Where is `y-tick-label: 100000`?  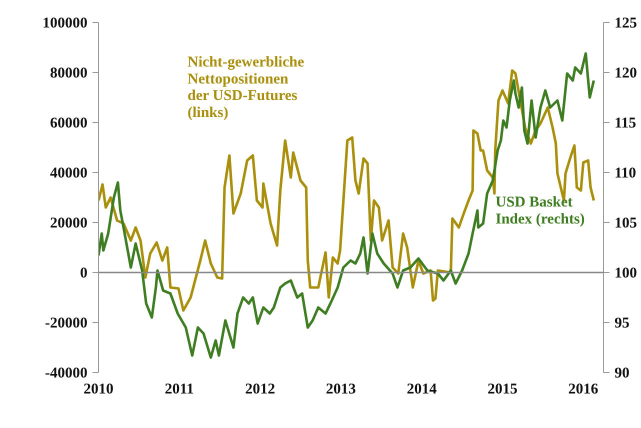 y-tick-label: 100000 is located at coordinates (65, 24).